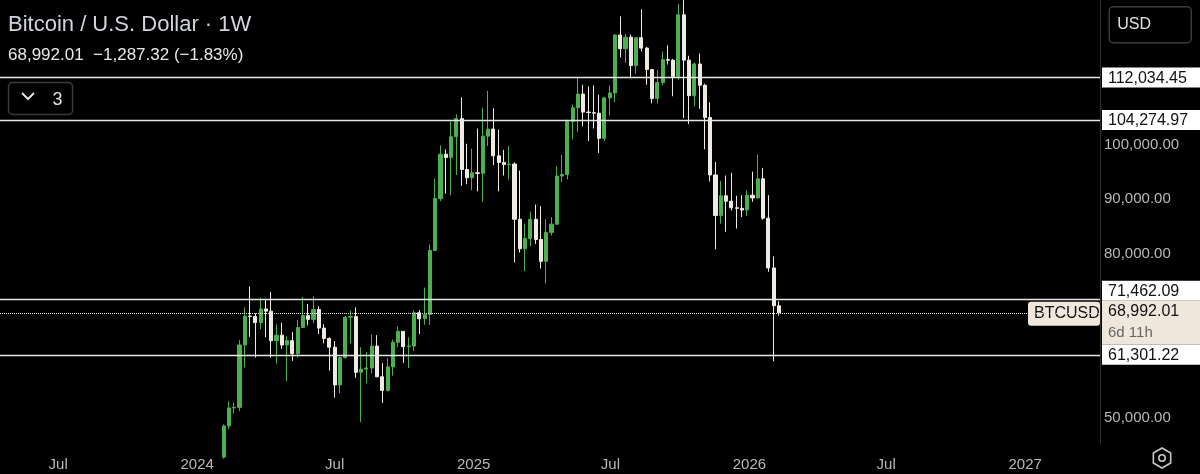 The width and height of the screenshot is (1200, 474). What do you see at coordinates (1144, 355) in the screenshot?
I see `ref-line-label: 61,301.22` at bounding box center [1144, 355].